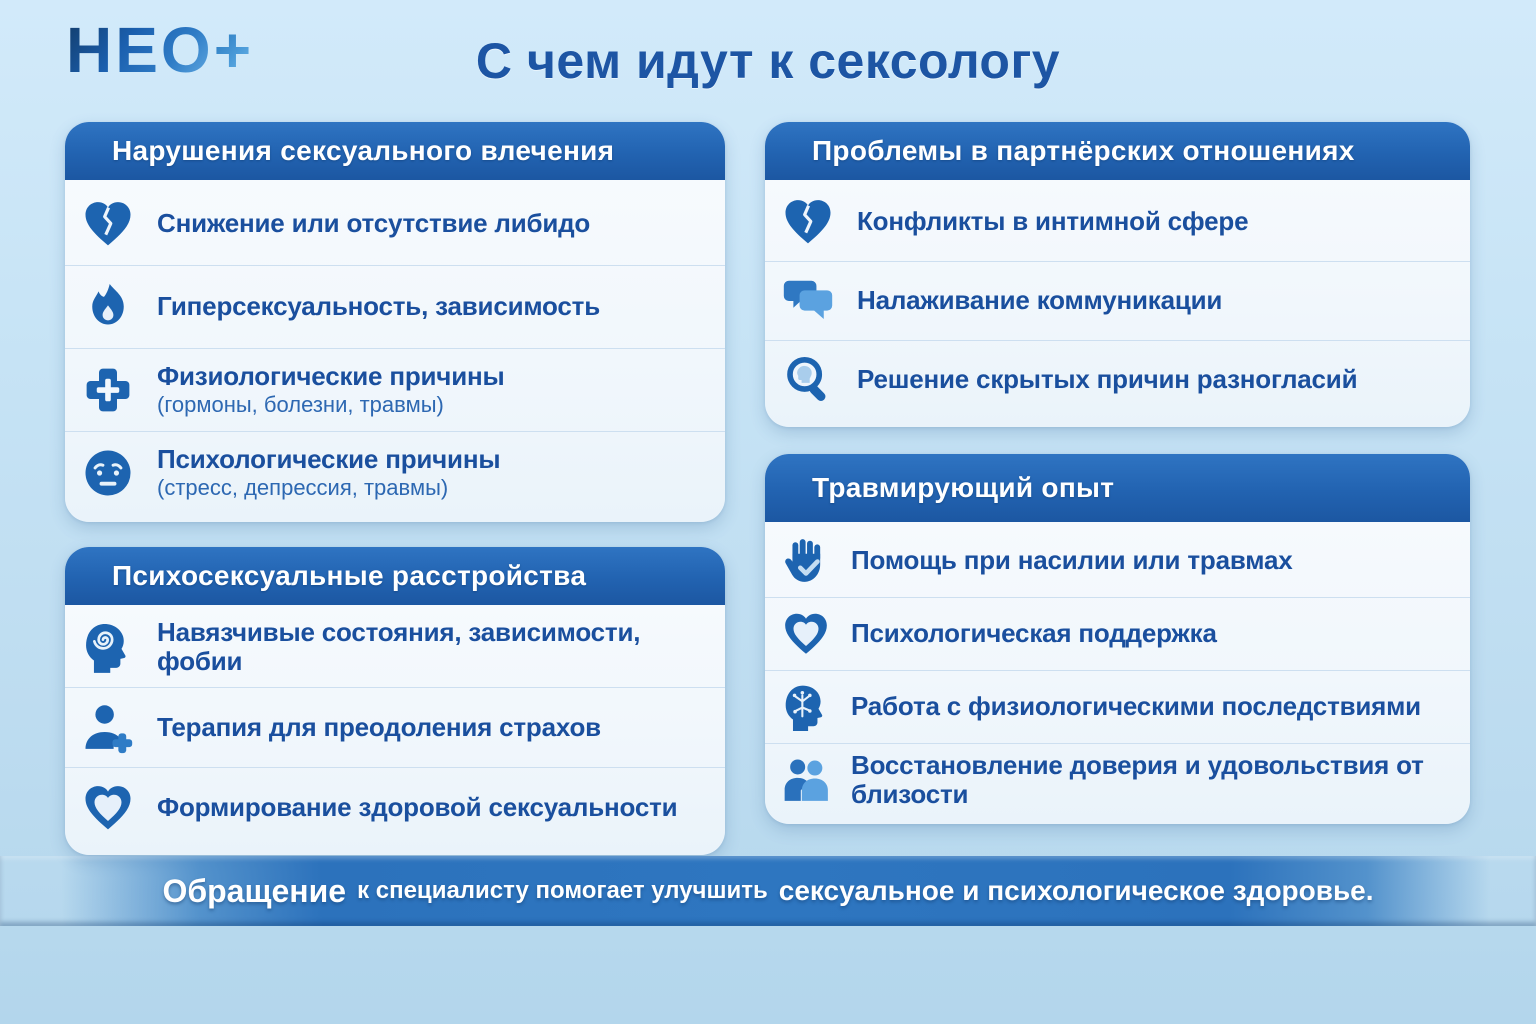  I want to click on stop-hand-check-icon, so click(803, 560).